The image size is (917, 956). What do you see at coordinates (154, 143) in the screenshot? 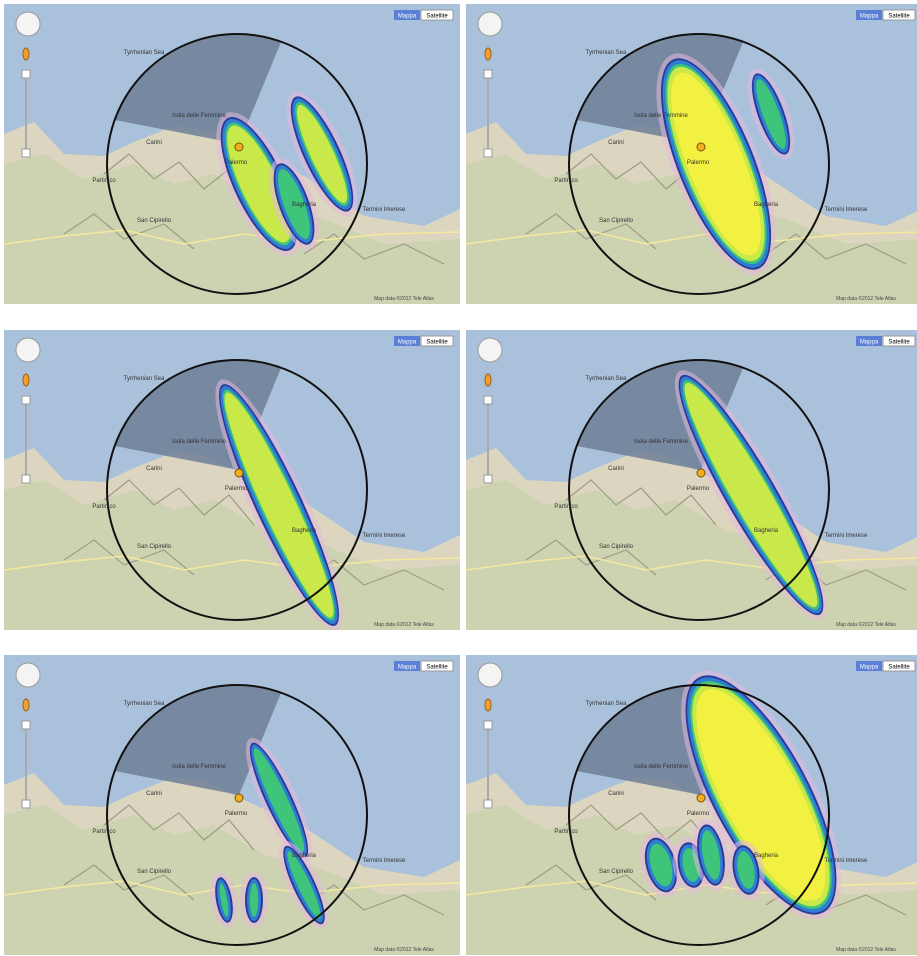
I see `place-label: Carini` at bounding box center [154, 143].